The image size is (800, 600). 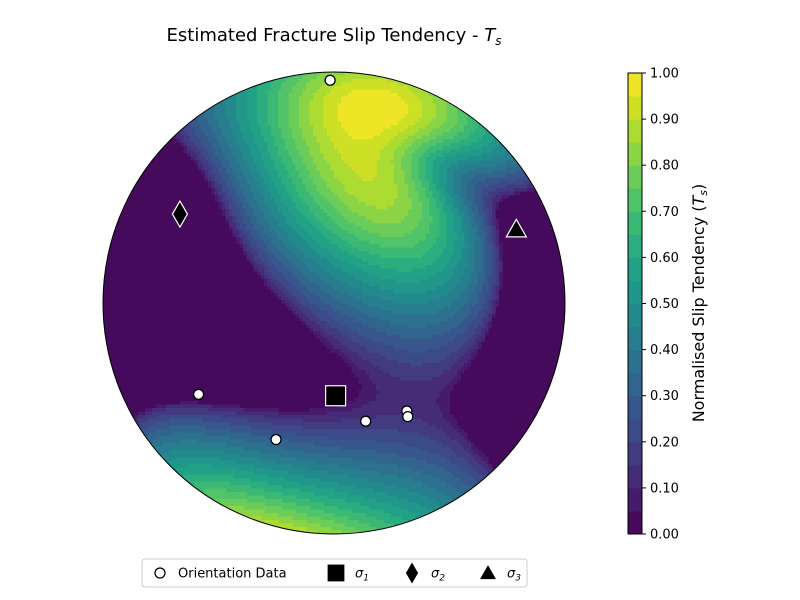 I want to click on colorbar-tick-label-2: 0.20, so click(x=664, y=442).